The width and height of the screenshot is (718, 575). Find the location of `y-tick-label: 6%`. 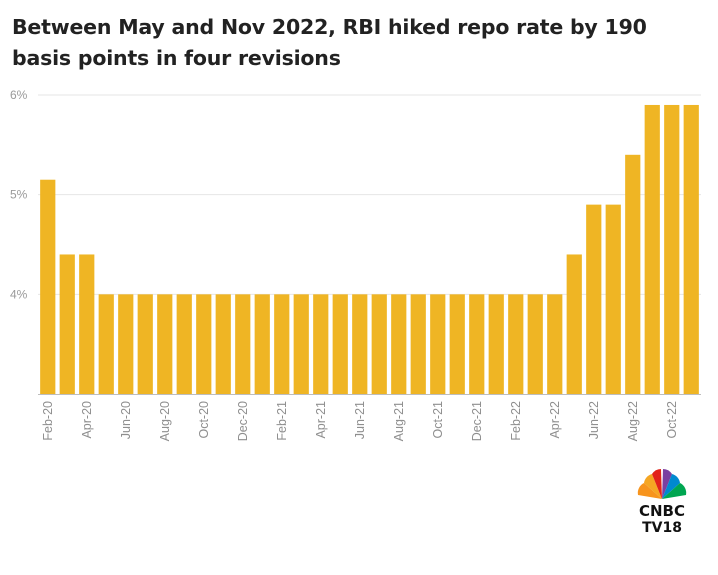

y-tick-label: 6% is located at coordinates (19, 95).